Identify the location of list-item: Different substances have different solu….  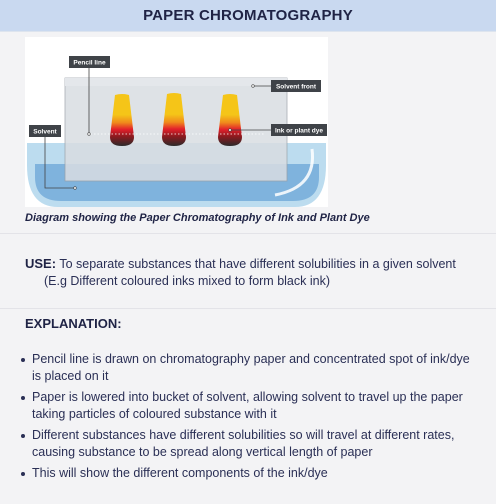
(250, 444).